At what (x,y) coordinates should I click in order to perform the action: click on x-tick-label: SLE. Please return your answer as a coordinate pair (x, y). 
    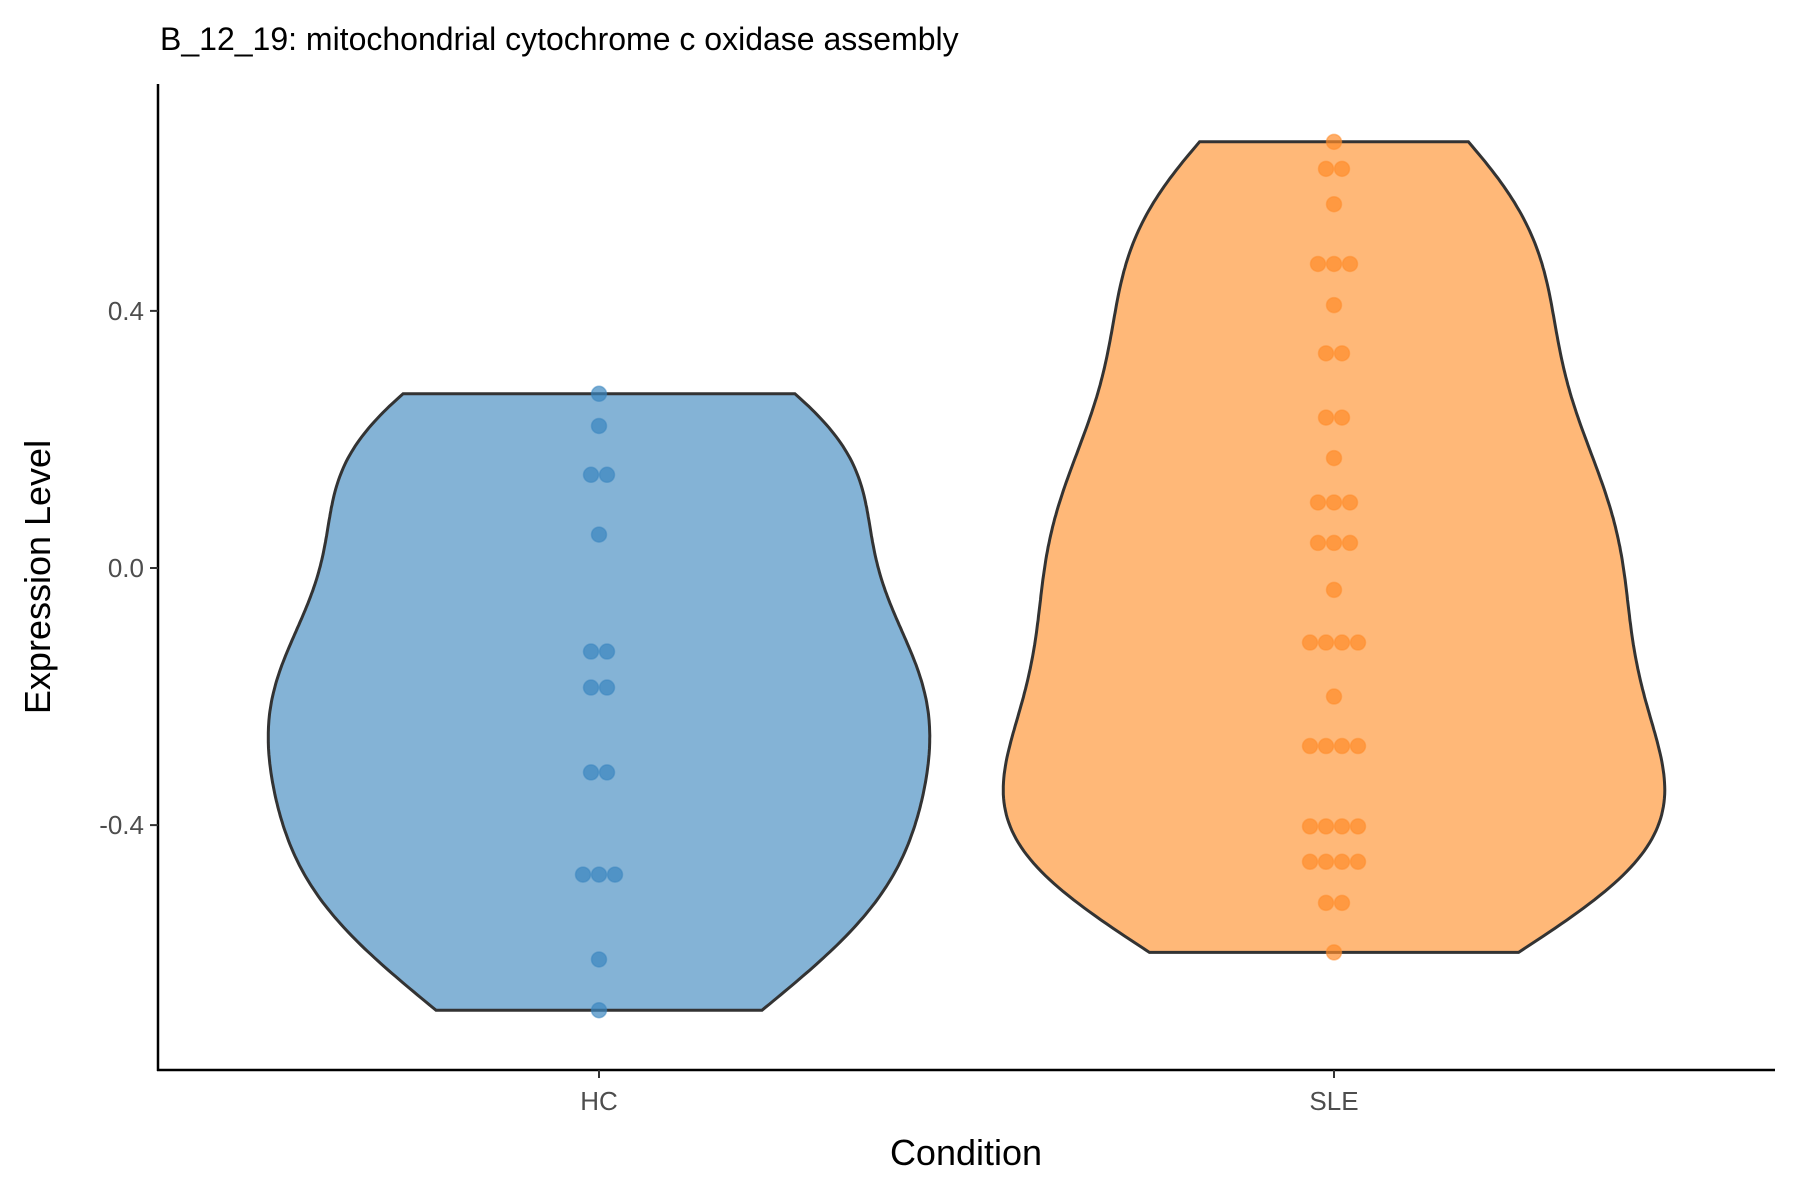
    Looking at the image, I should click on (1333, 1101).